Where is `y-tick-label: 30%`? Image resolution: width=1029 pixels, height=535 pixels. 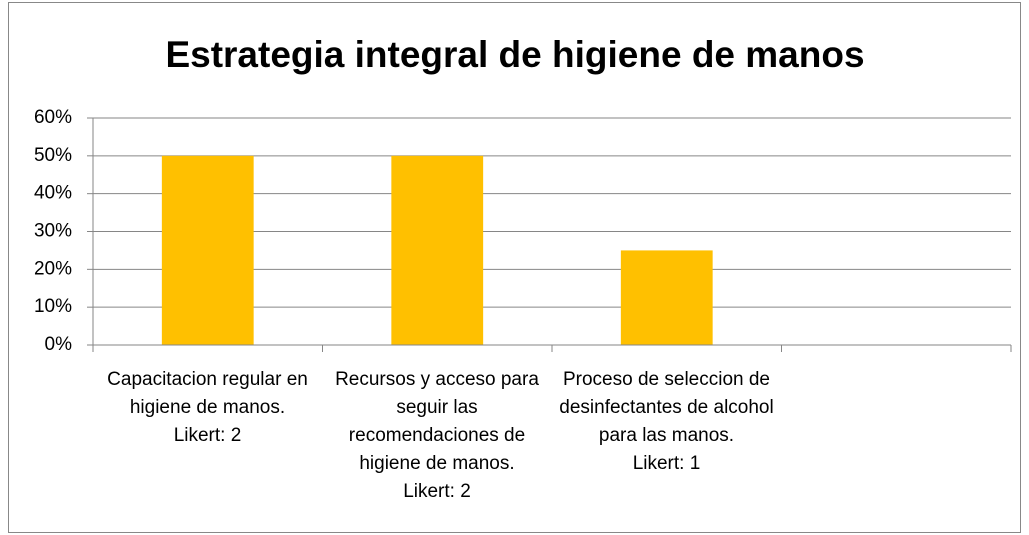
y-tick-label: 30% is located at coordinates (53, 231).